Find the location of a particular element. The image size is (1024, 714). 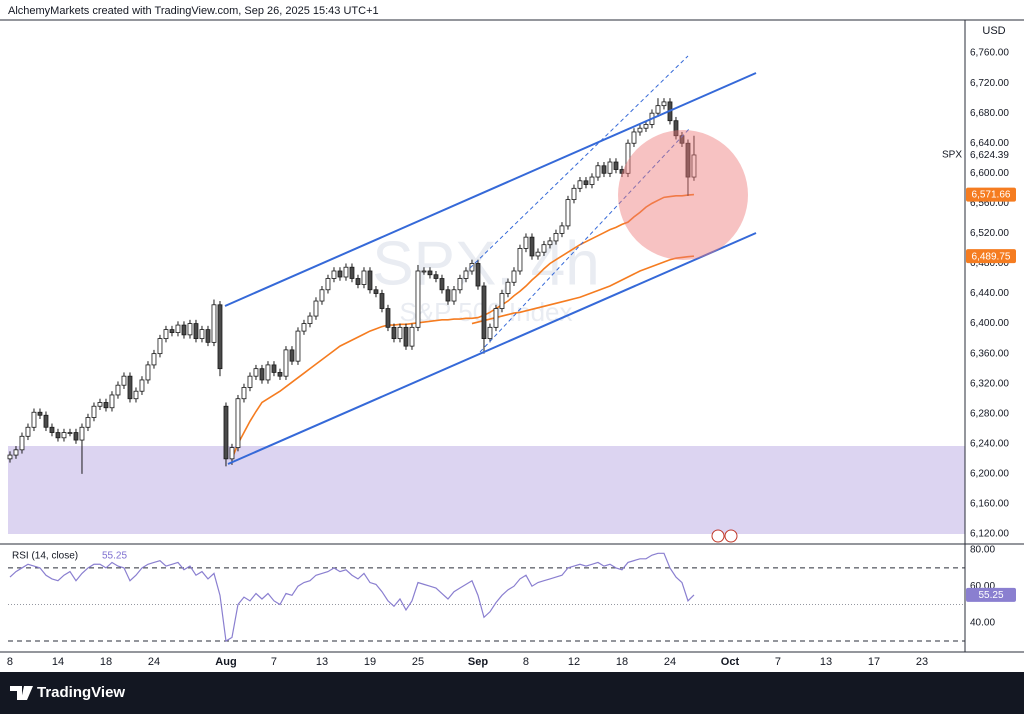

x-tick-label: 8 is located at coordinates (10, 662).